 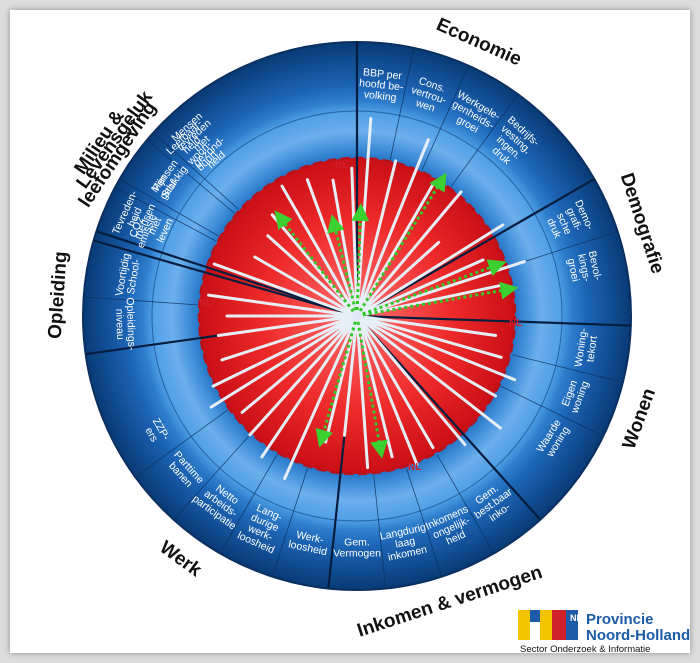 What do you see at coordinates (576, 618) in the screenshot?
I see `svg-text: NH` at bounding box center [576, 618].